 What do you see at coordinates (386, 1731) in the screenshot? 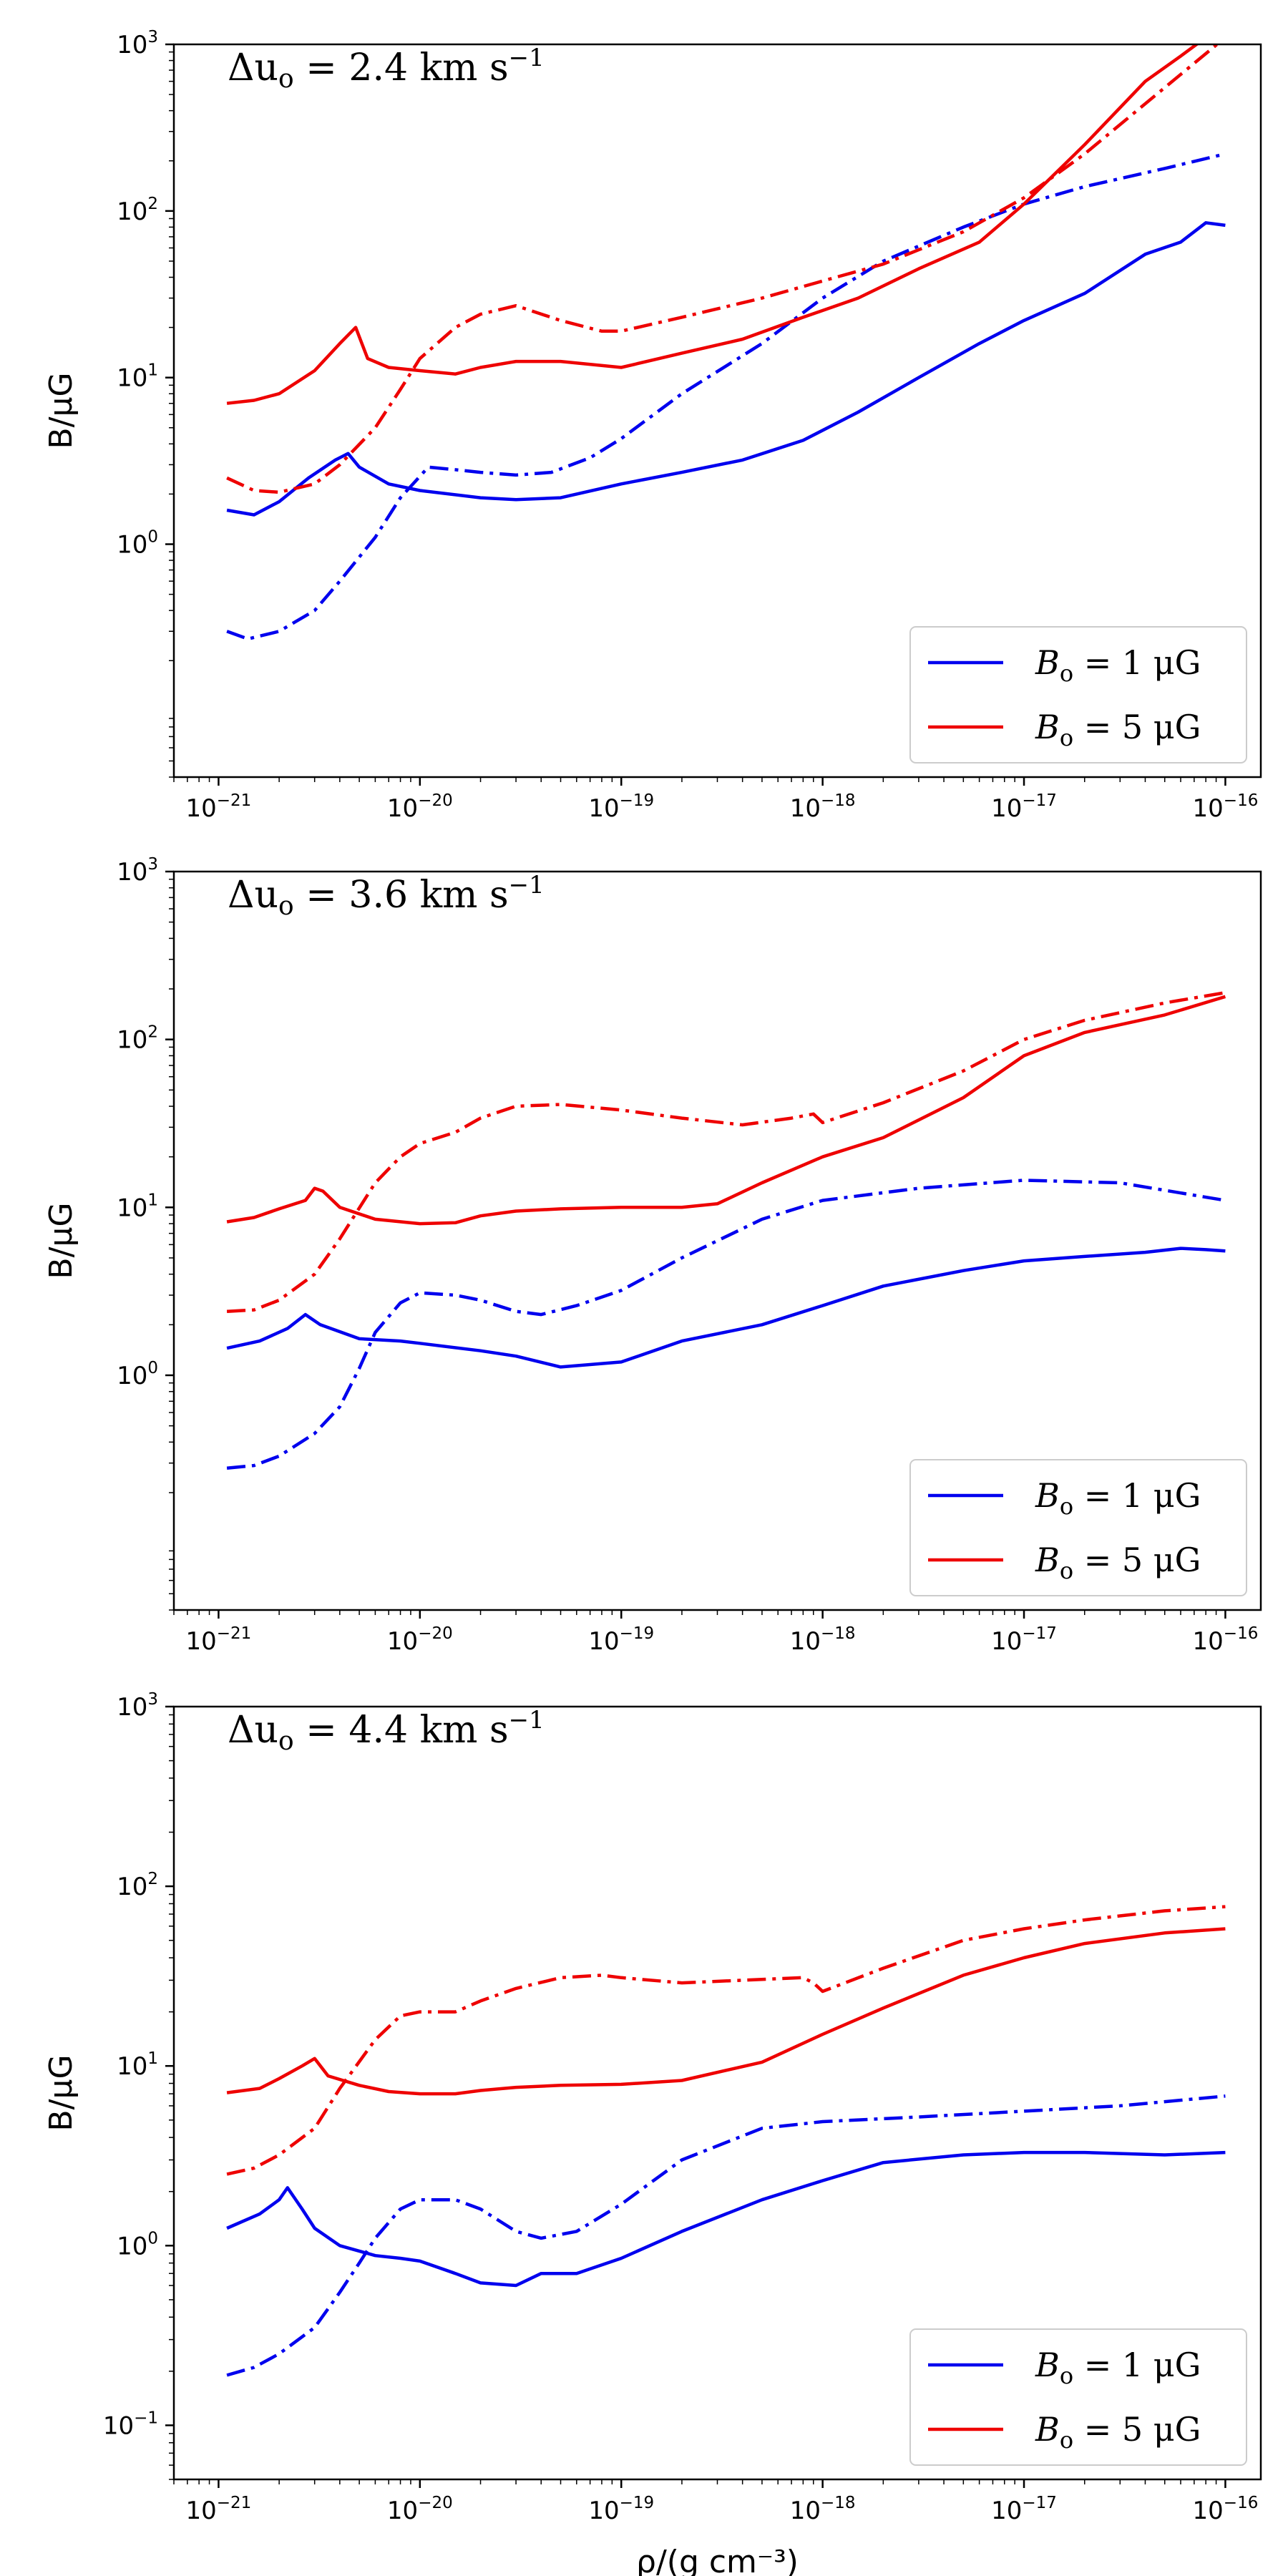
I see `velocity-annotation: Δuo = 4.4 km s−1` at bounding box center [386, 1731].